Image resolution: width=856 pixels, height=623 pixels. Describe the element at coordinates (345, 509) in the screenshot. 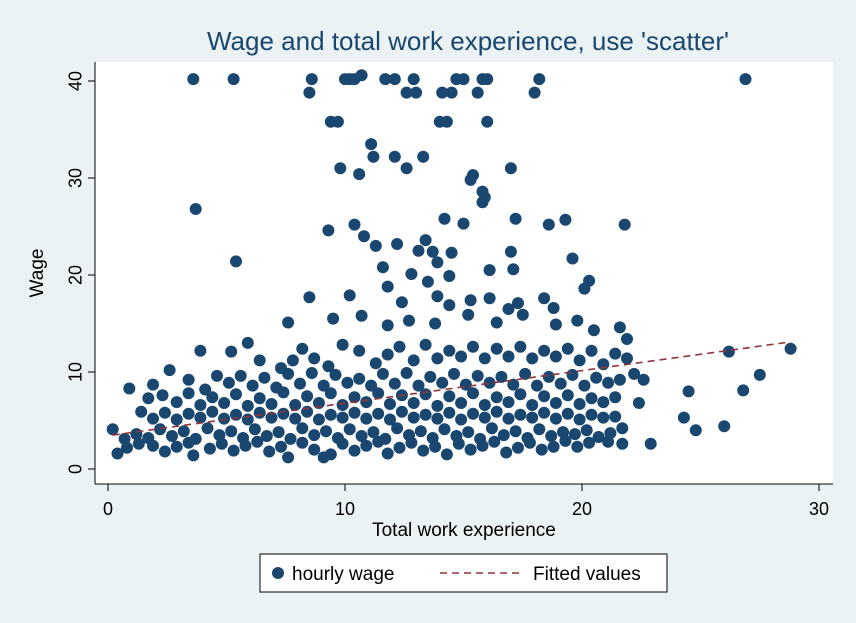

I see `x-tick-label: 10` at that location.